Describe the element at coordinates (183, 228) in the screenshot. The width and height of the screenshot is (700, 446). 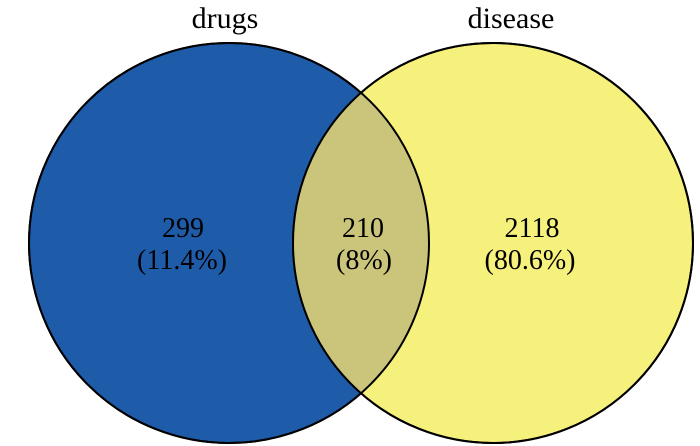
I see `left-set-count: 299` at that location.